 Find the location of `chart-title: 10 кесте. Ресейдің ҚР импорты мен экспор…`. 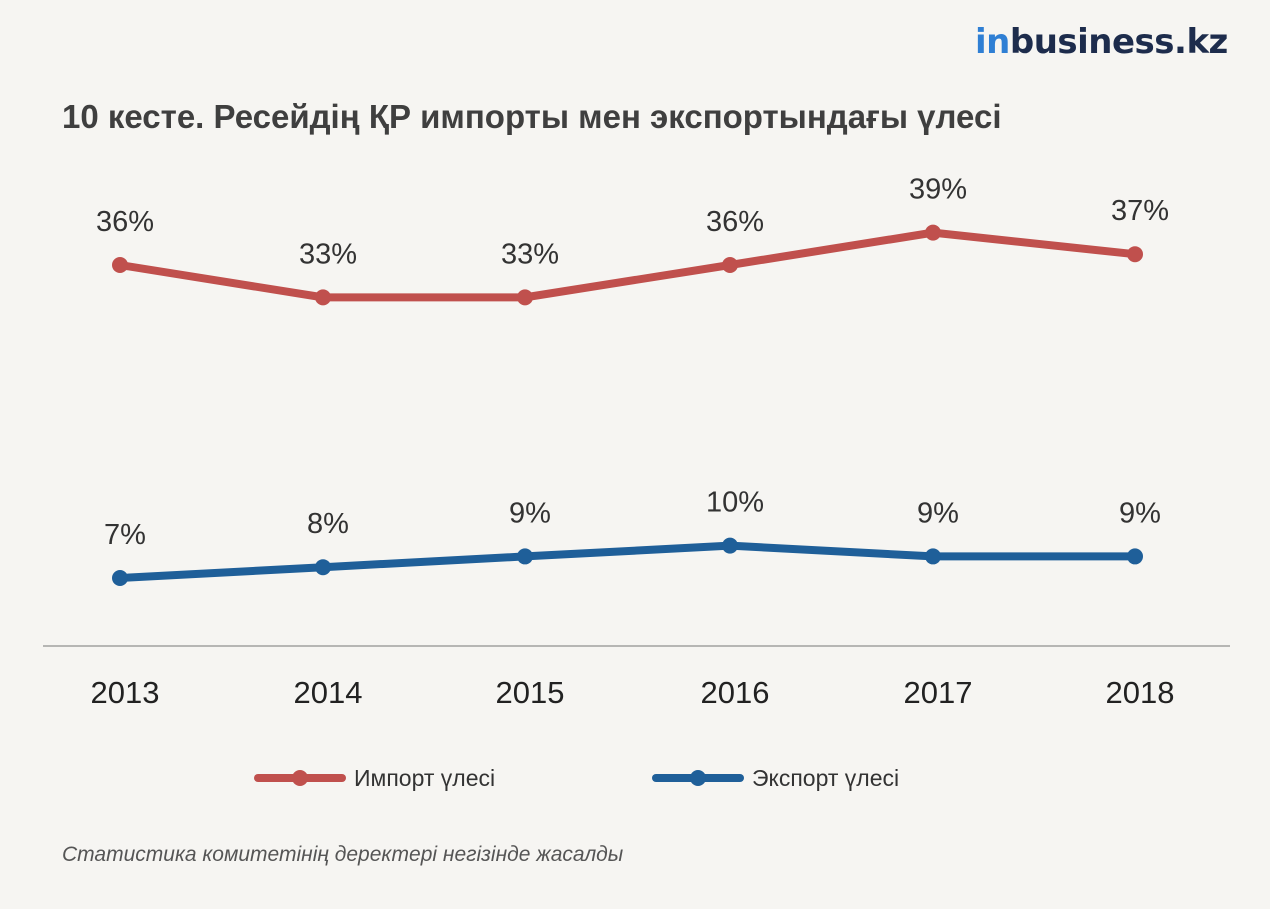

chart-title: 10 кесте. Ресейдің ҚР импорты мен экспор… is located at coordinates (532, 116).